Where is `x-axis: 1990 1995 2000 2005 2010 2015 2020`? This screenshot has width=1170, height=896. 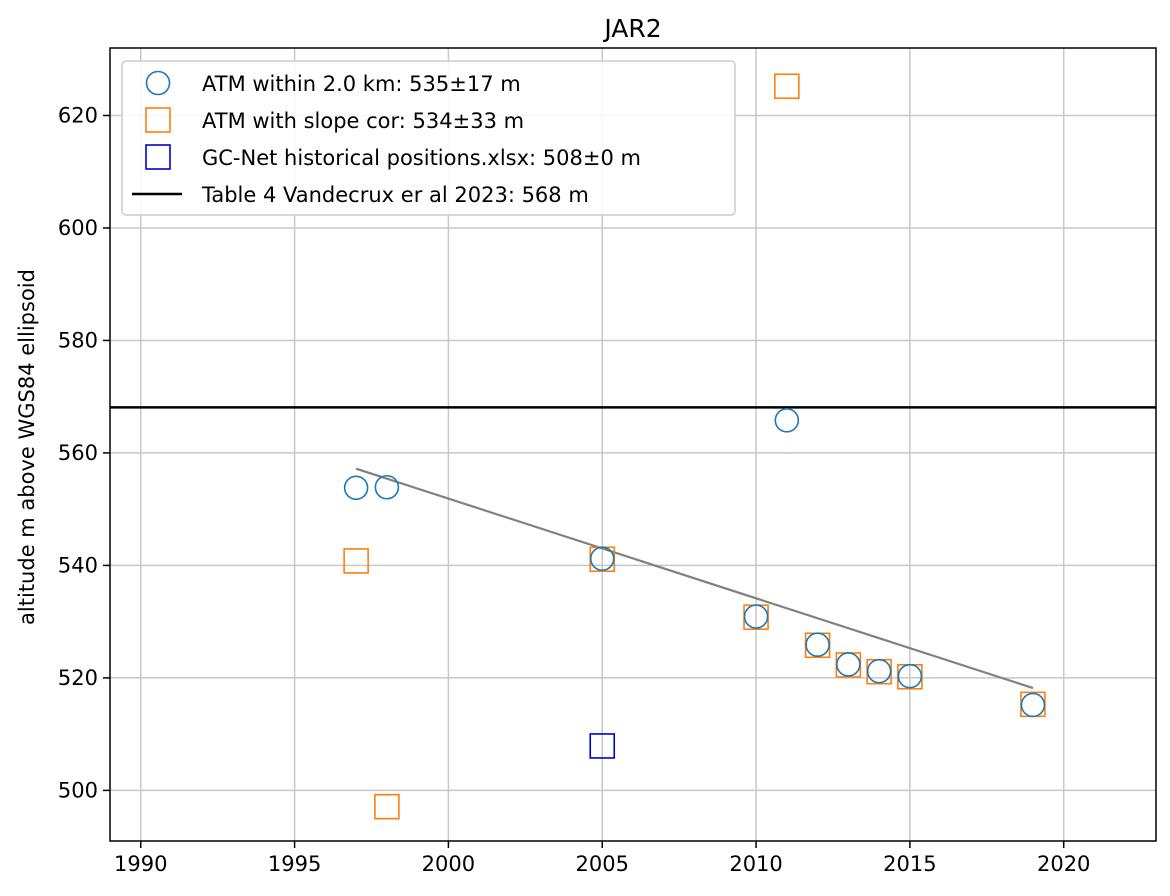
x-axis: 1990 1995 2000 2005 2010 2015 2020 is located at coordinates (602, 858).